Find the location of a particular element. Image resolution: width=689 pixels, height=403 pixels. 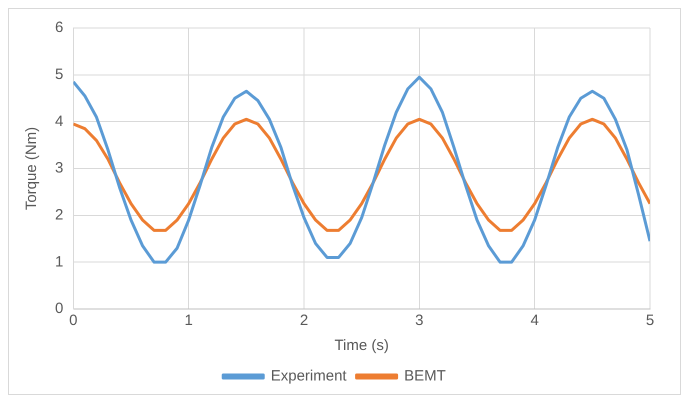

y-axis-title: Torque (Nm) is located at coordinates (31, 168).